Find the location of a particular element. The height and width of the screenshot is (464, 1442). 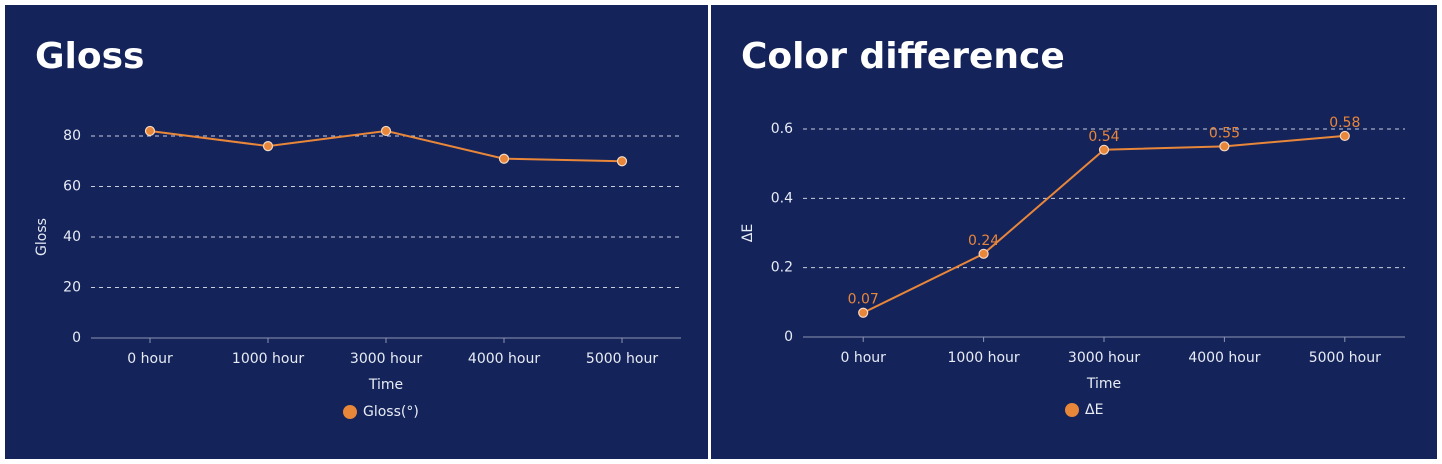

legend-label: ΔE is located at coordinates (1094, 410).